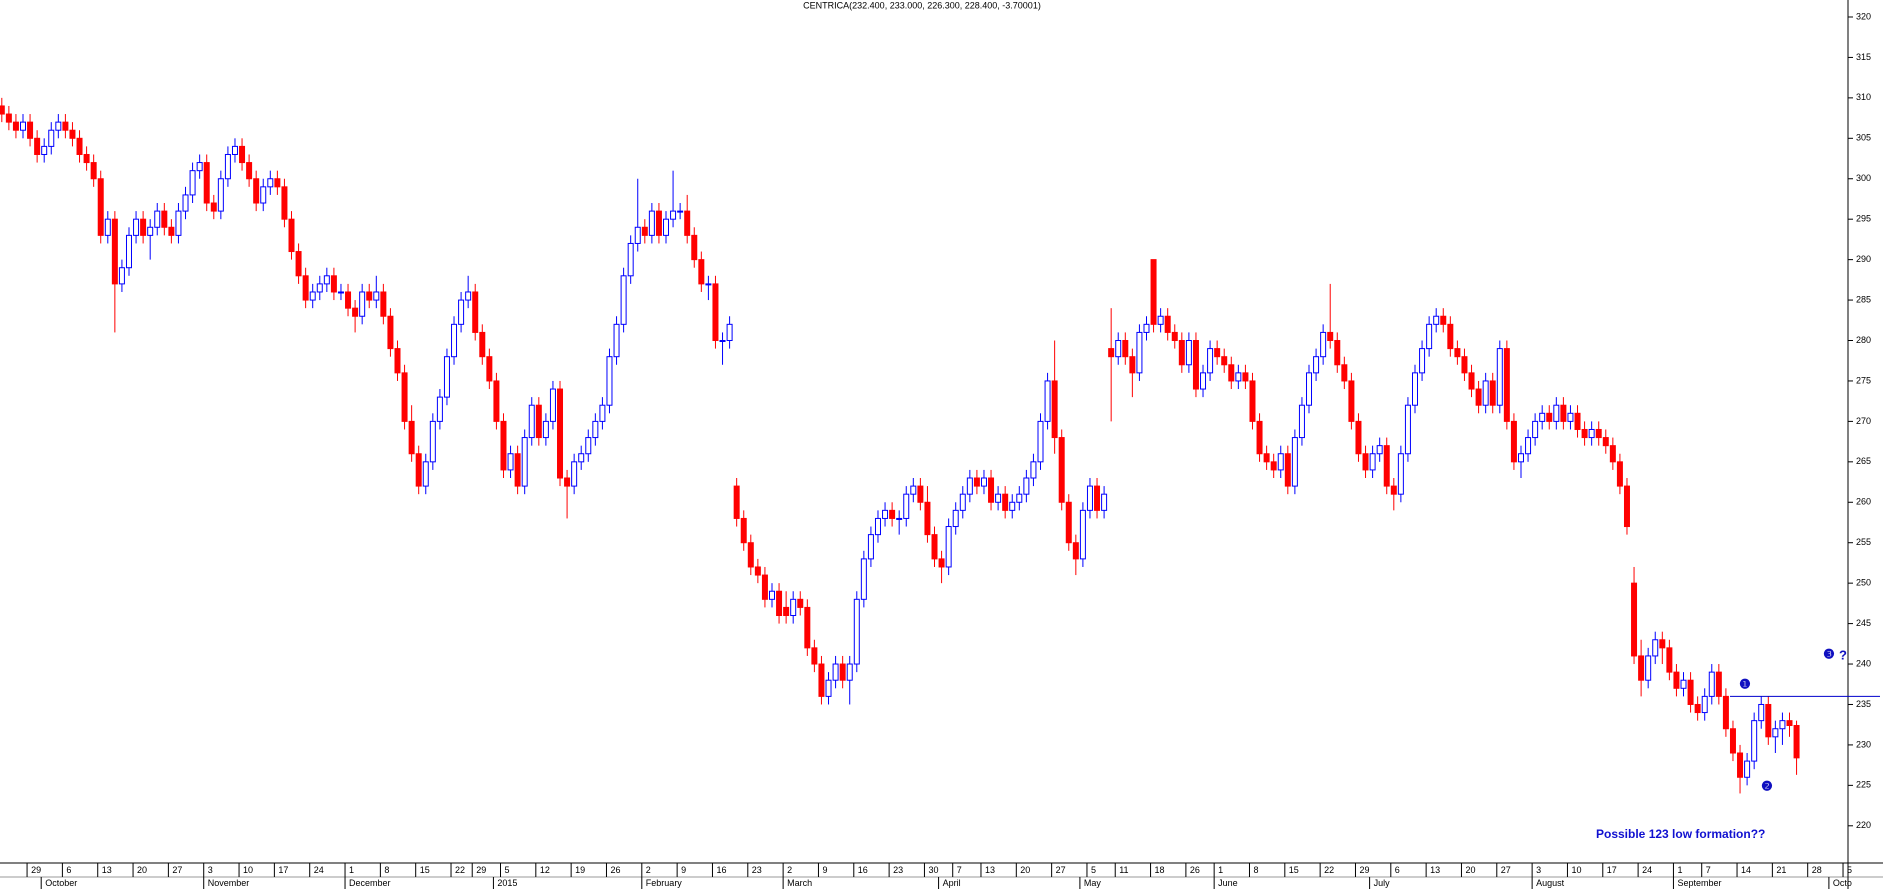 This screenshot has height=889, width=1883. I want to click on y-tick-label: 310, so click(1863, 97).